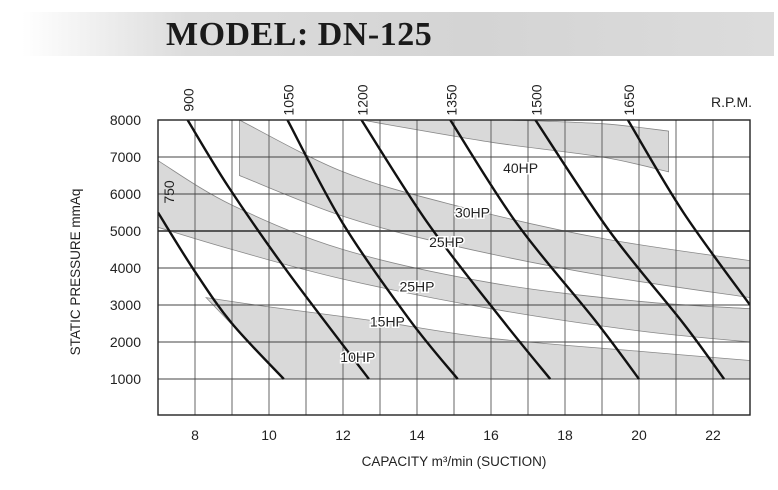 This screenshot has height=490, width=778. Describe the element at coordinates (169, 192) in the screenshot. I see `rpm-label-750: 750` at that location.